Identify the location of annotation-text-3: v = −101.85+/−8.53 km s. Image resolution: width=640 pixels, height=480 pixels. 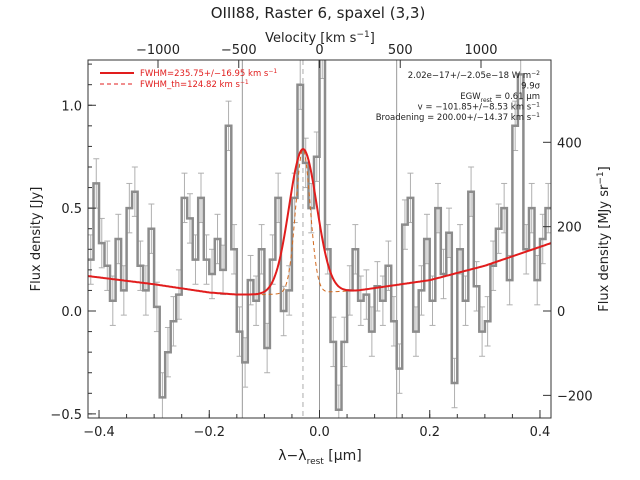
(475, 108).